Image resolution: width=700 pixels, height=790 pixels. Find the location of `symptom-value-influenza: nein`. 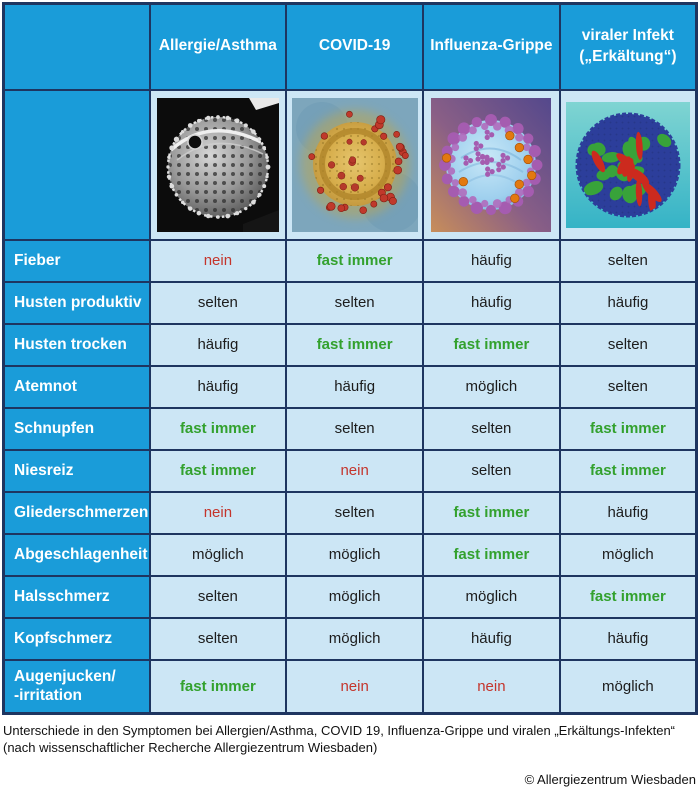

symptom-value-influenza: nein is located at coordinates (491, 686).